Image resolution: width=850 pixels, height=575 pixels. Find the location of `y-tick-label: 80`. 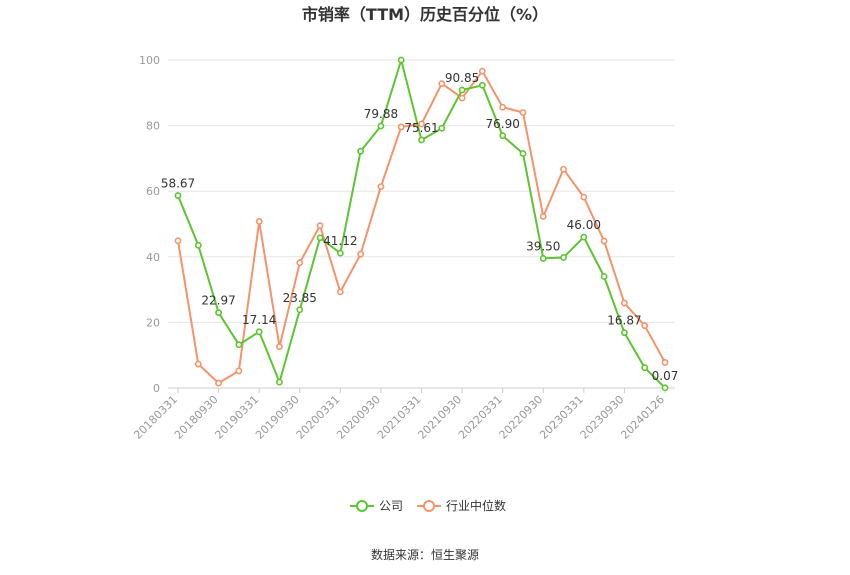

y-tick-label: 80 is located at coordinates (153, 126).